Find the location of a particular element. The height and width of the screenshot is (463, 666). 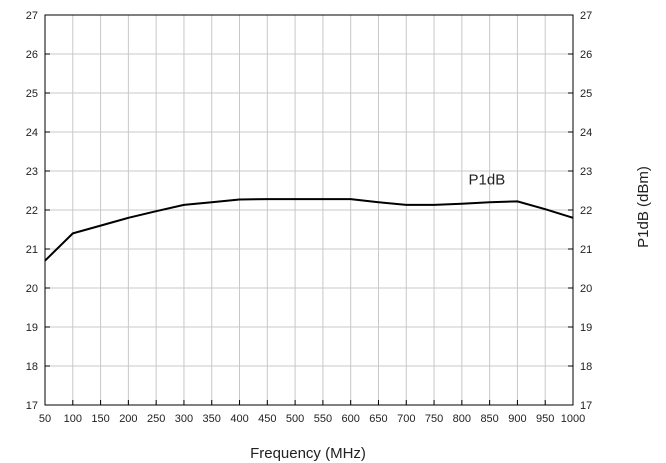

annotations: P1dB is located at coordinates (487, 180).